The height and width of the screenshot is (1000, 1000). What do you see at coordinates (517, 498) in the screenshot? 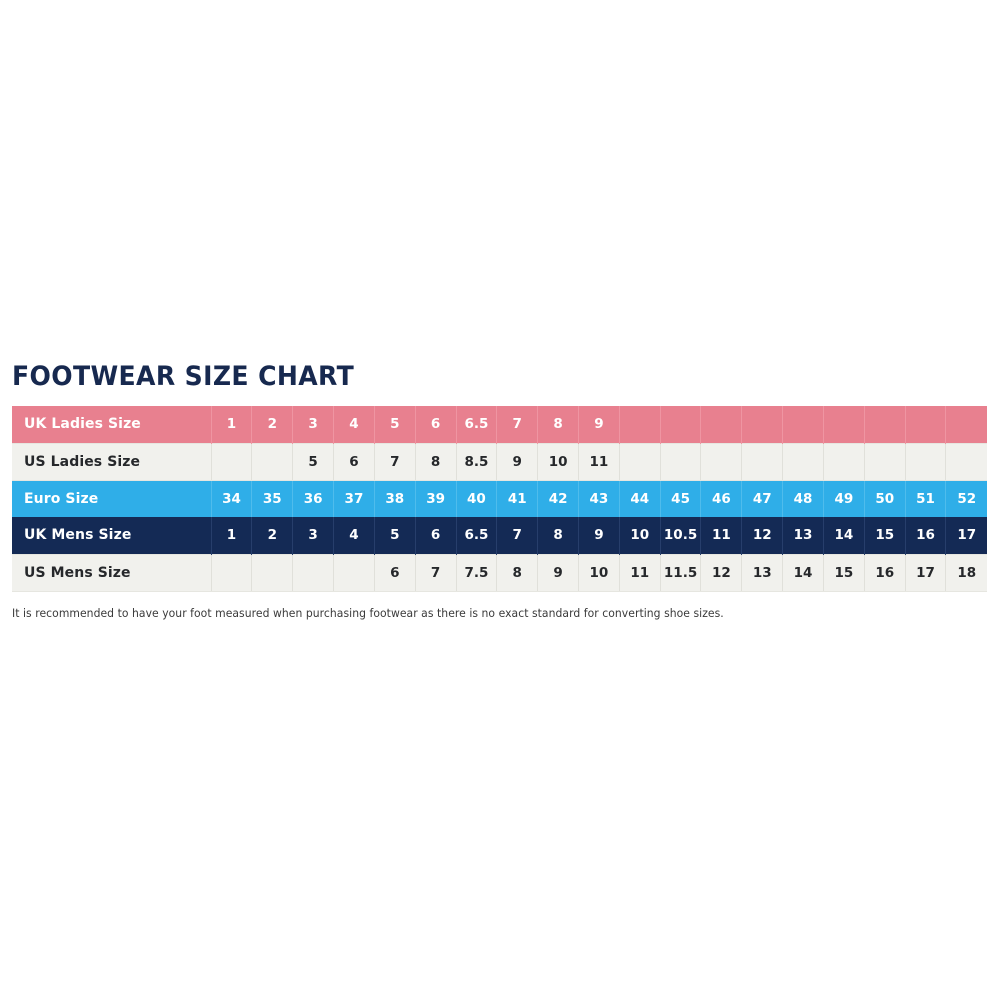
I see `size-cell: 41` at bounding box center [517, 498].